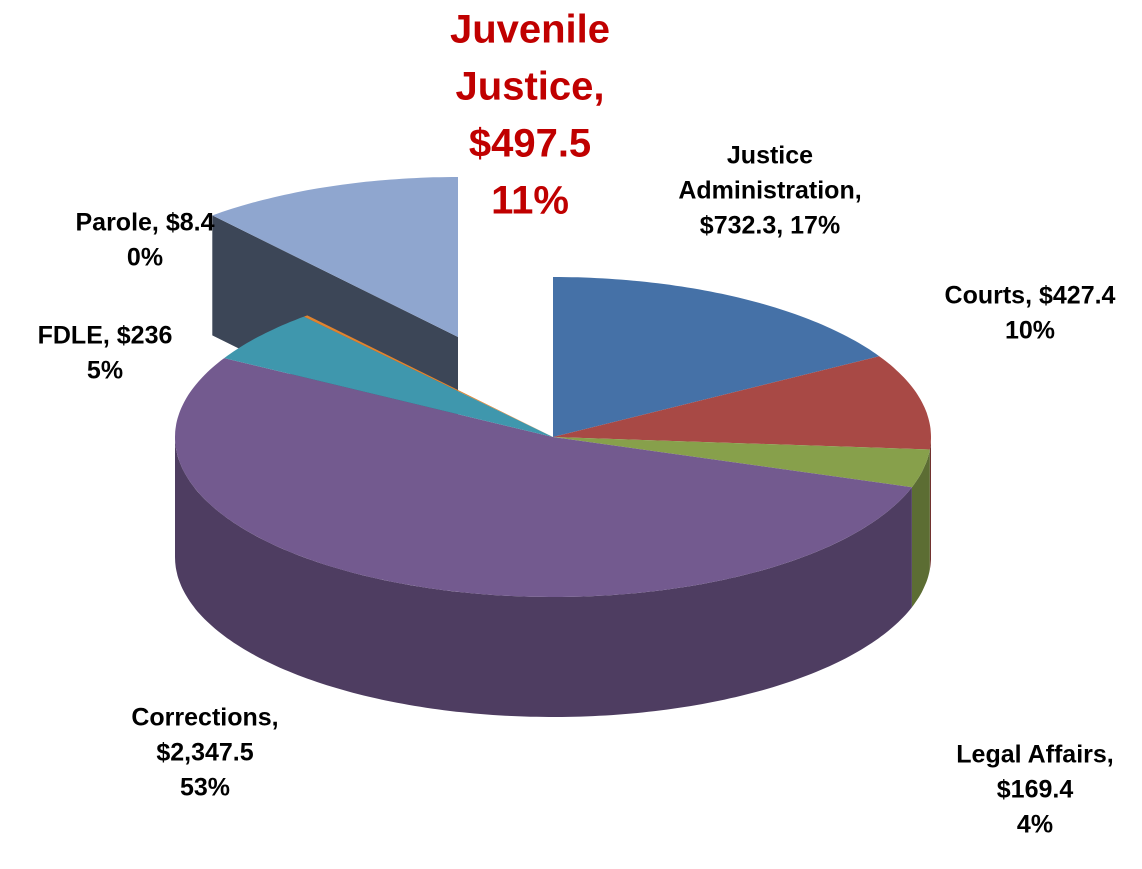  What do you see at coordinates (205, 788) in the screenshot?
I see `data-label: 53%` at bounding box center [205, 788].